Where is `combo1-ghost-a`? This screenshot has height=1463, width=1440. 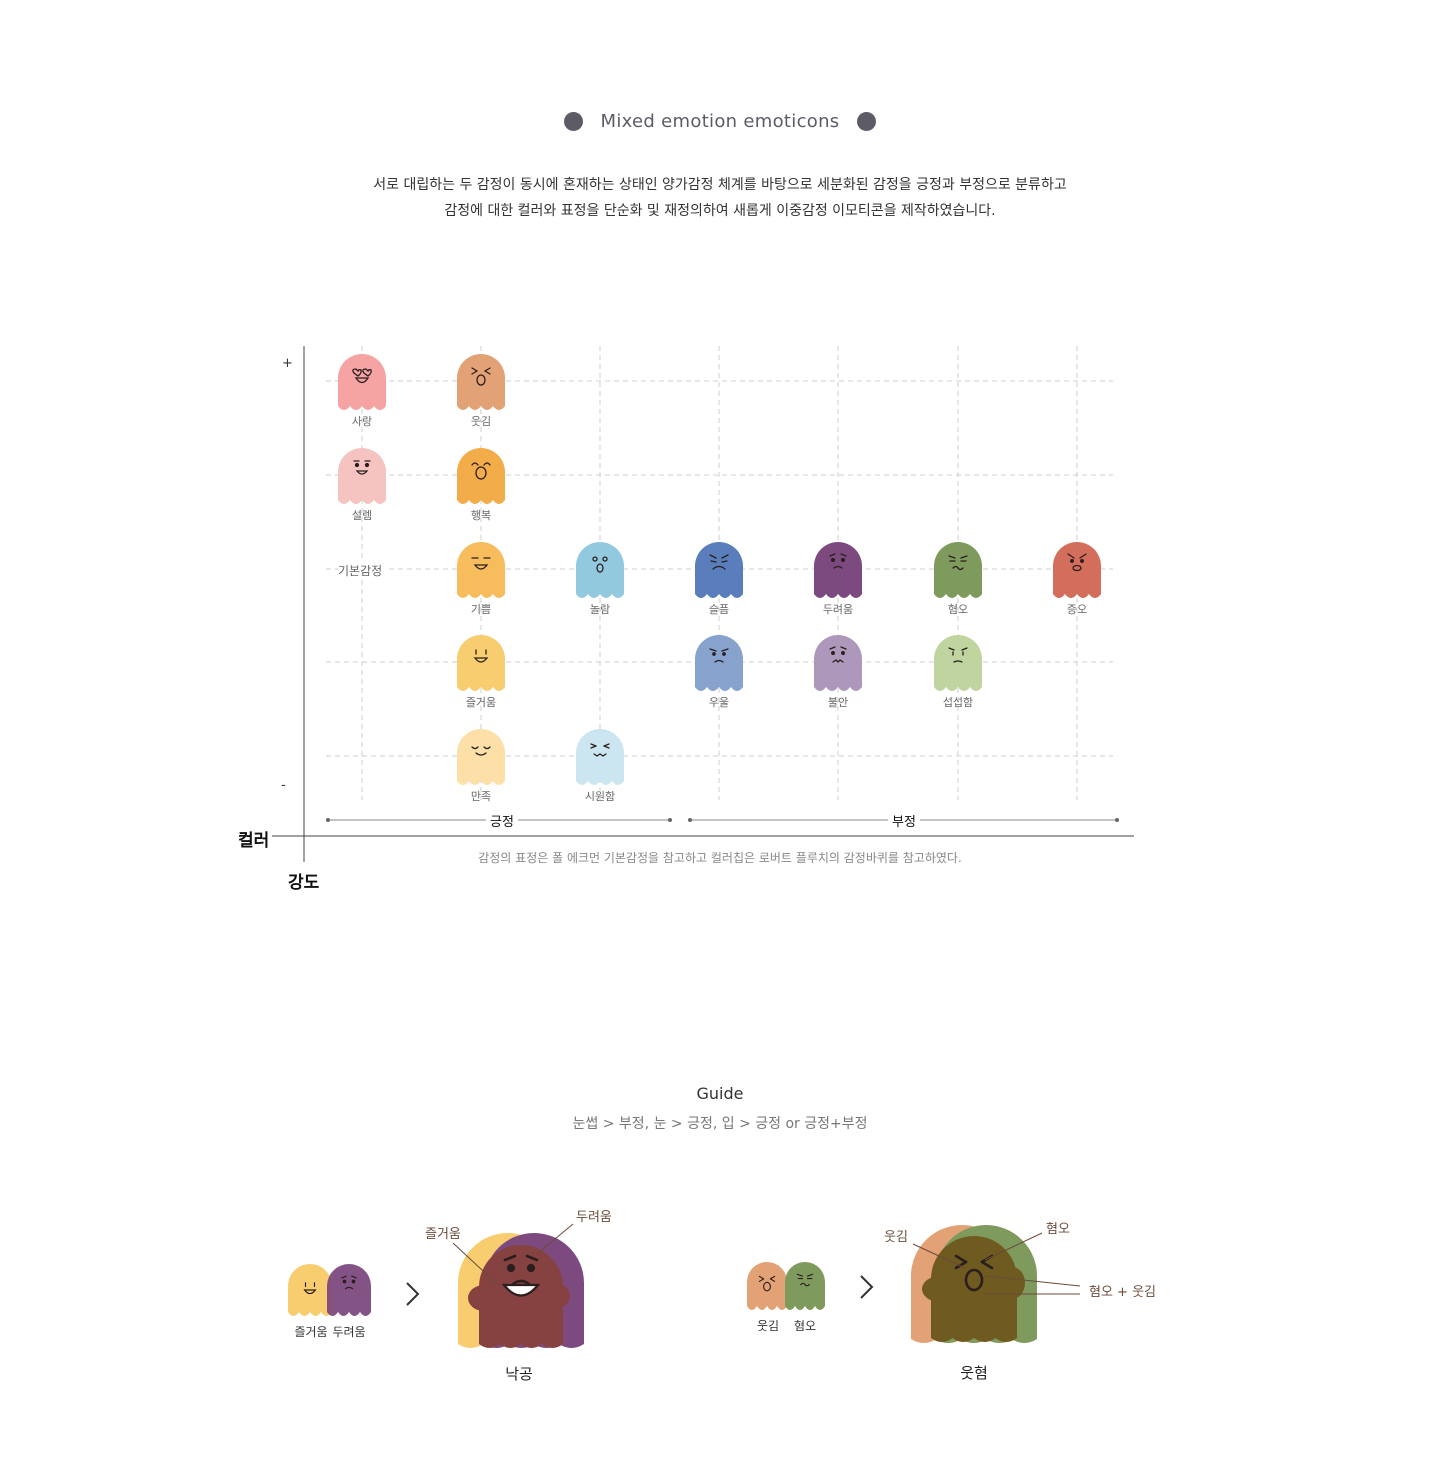
combo1-ghost-a is located at coordinates (310, 1290).